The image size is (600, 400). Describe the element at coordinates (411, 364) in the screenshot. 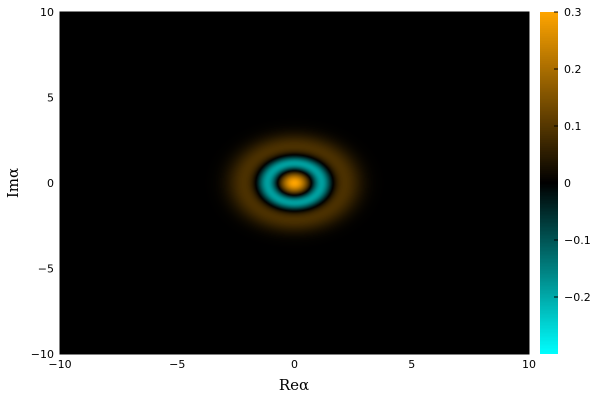

I see `x-tick-label: 5` at that location.